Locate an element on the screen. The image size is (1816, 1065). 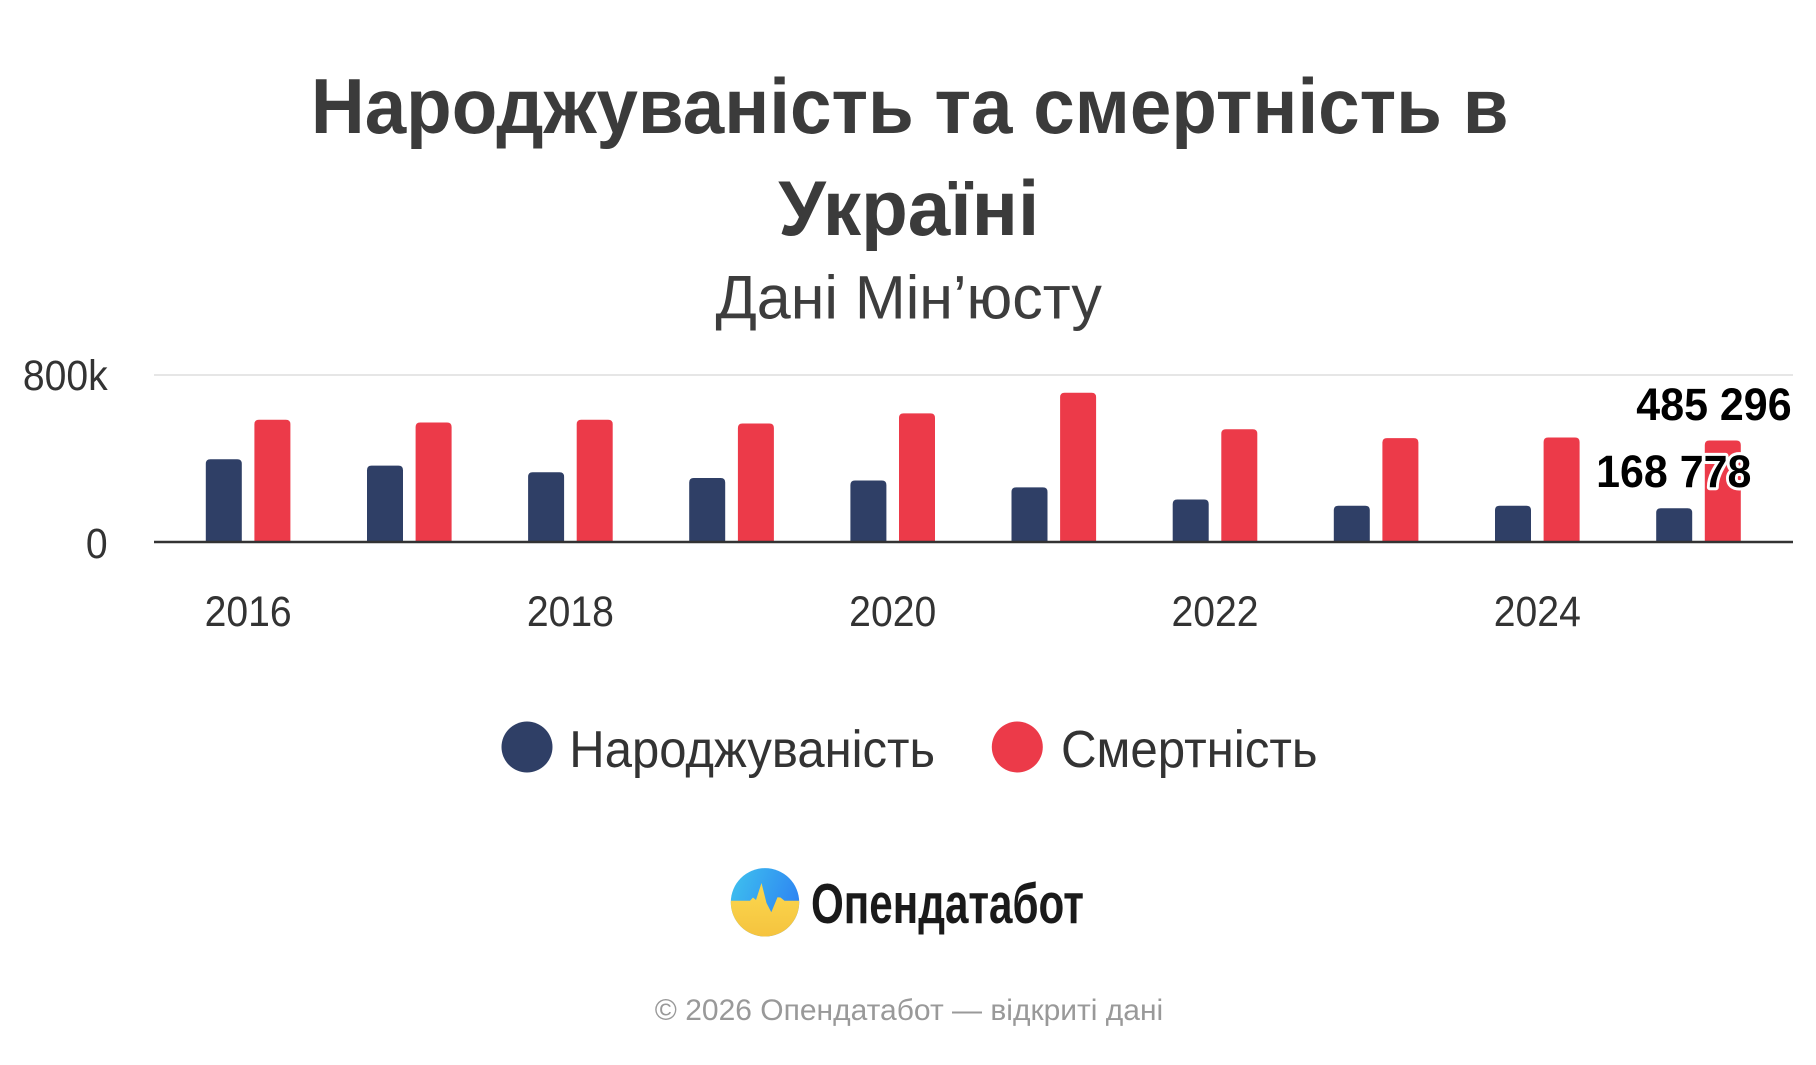
svg-text: 2018 is located at coordinates (570, 611).